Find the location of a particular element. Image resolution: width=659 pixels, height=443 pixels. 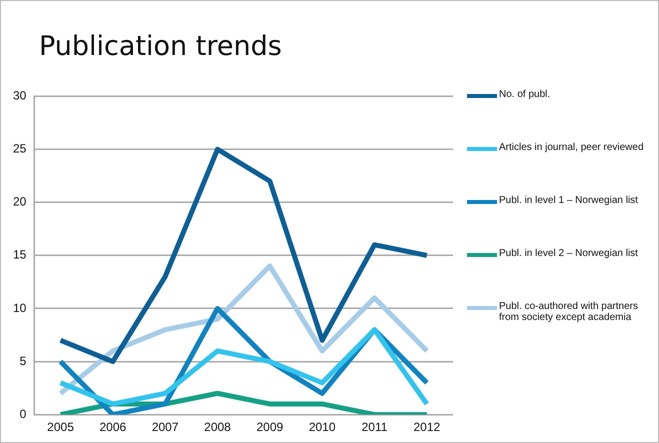

legend-label: No. of publ. is located at coordinates (524, 94).